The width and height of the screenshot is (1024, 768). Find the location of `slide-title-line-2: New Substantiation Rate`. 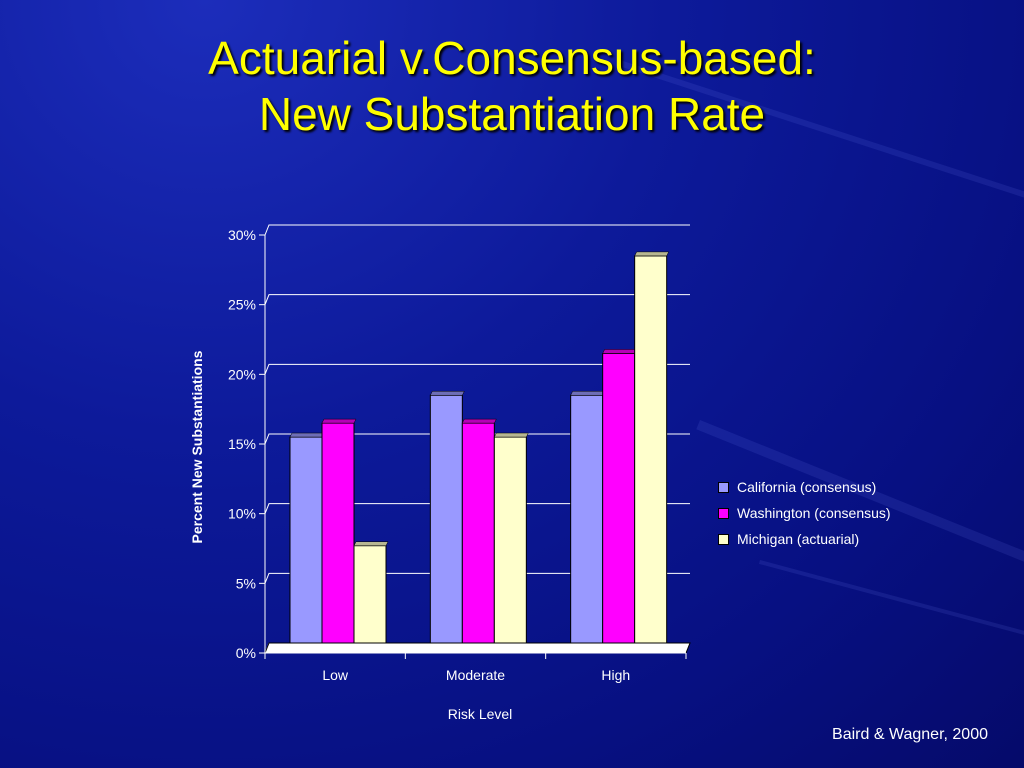

slide-title-line-2: New Substantiation Rate is located at coordinates (512, 114).